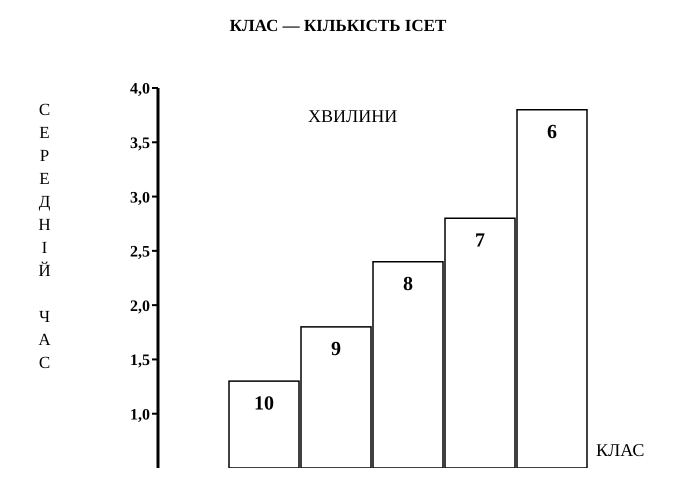 The width and height of the screenshot is (677, 484). I want to click on y-tick-label: 4,0, so click(140, 89).